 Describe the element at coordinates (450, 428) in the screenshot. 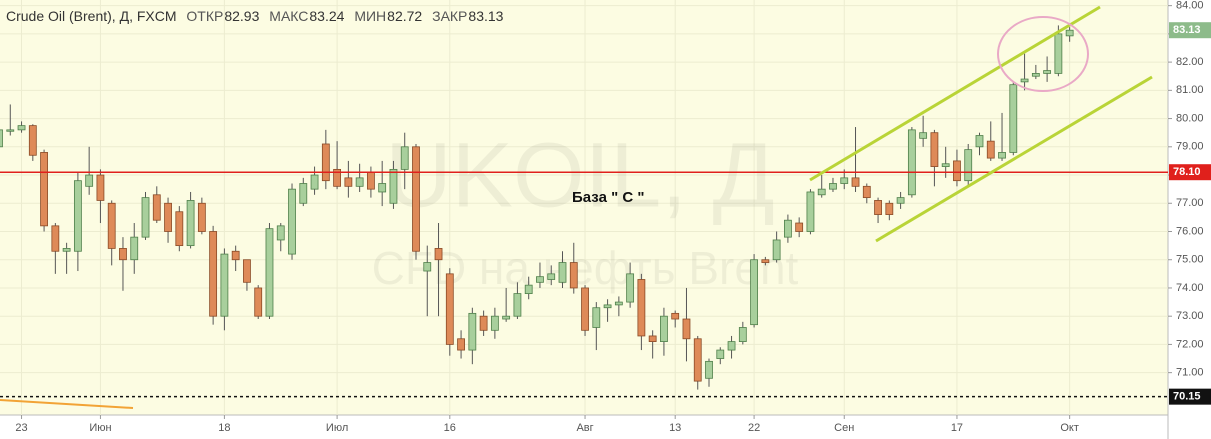

I see `x-tick-label: 16` at that location.